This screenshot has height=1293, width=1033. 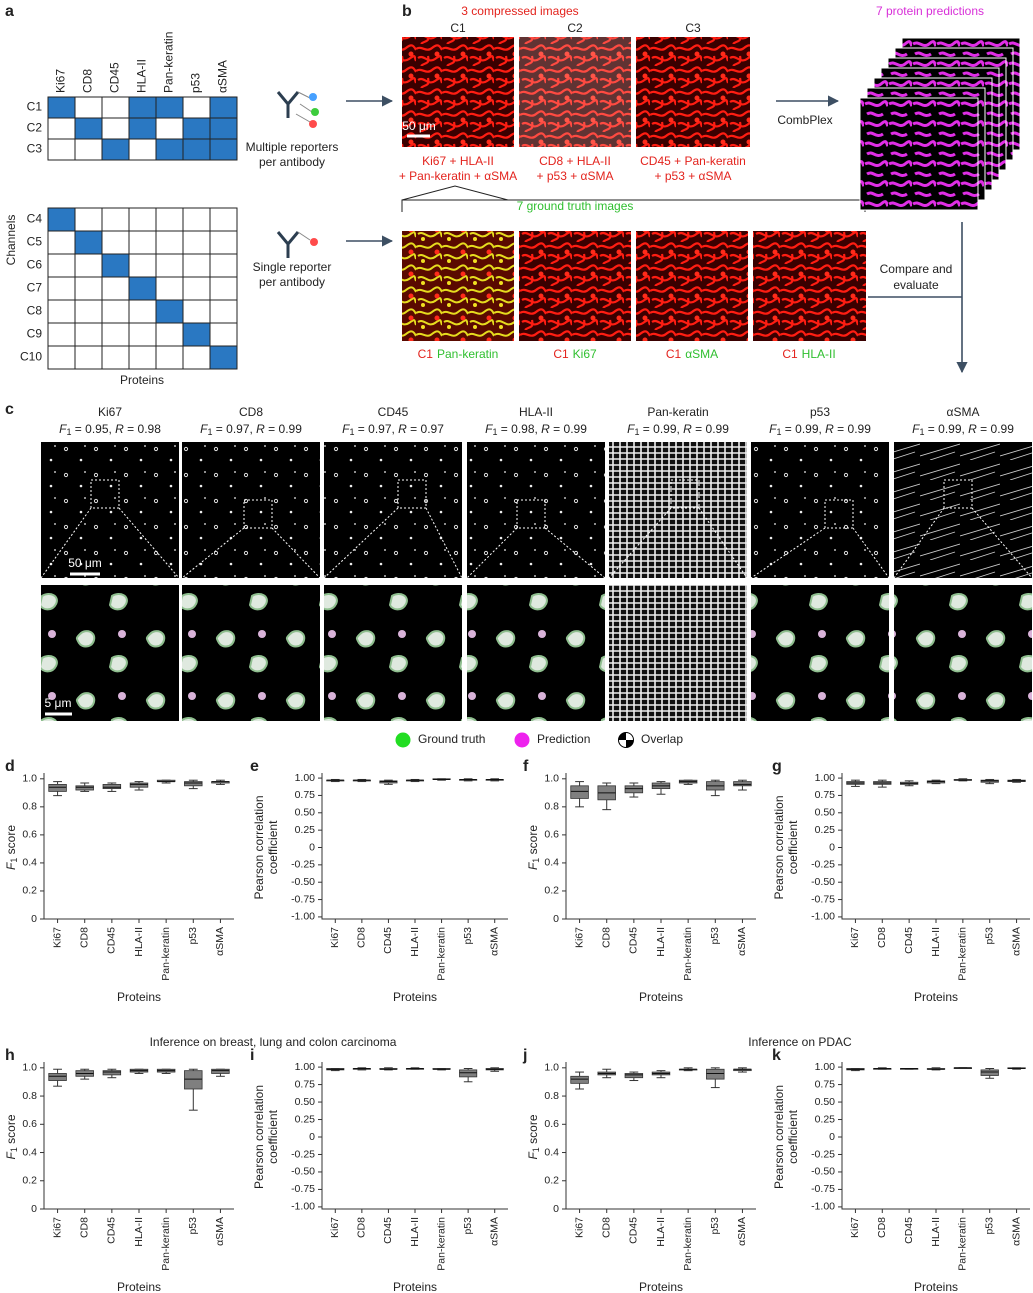 I want to click on y-tick-label: 0.2, so click(x=29, y=1181).